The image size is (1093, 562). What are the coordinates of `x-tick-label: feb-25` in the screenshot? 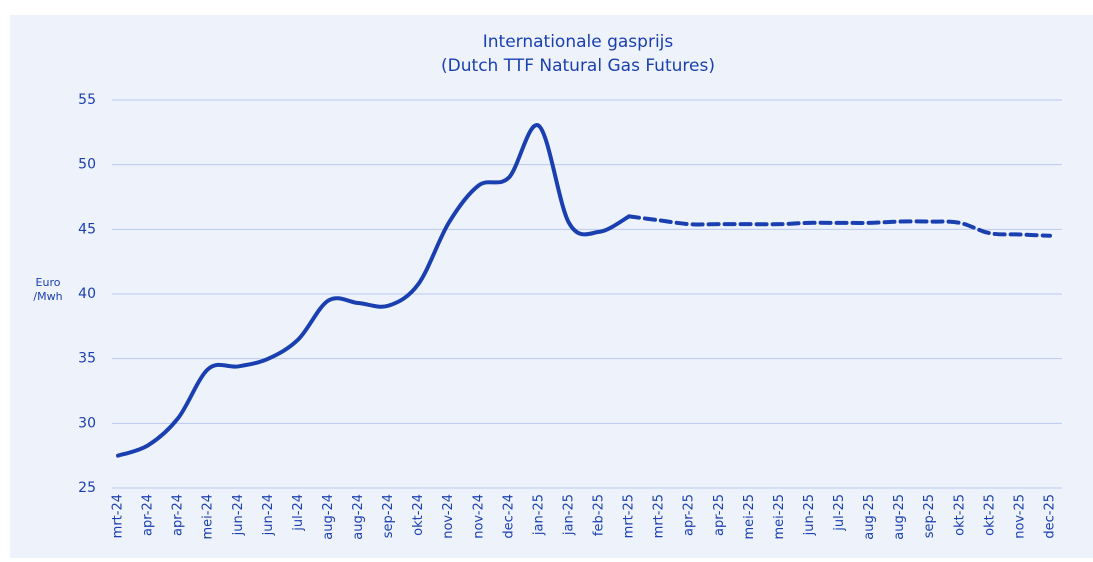 It's located at (599, 515).